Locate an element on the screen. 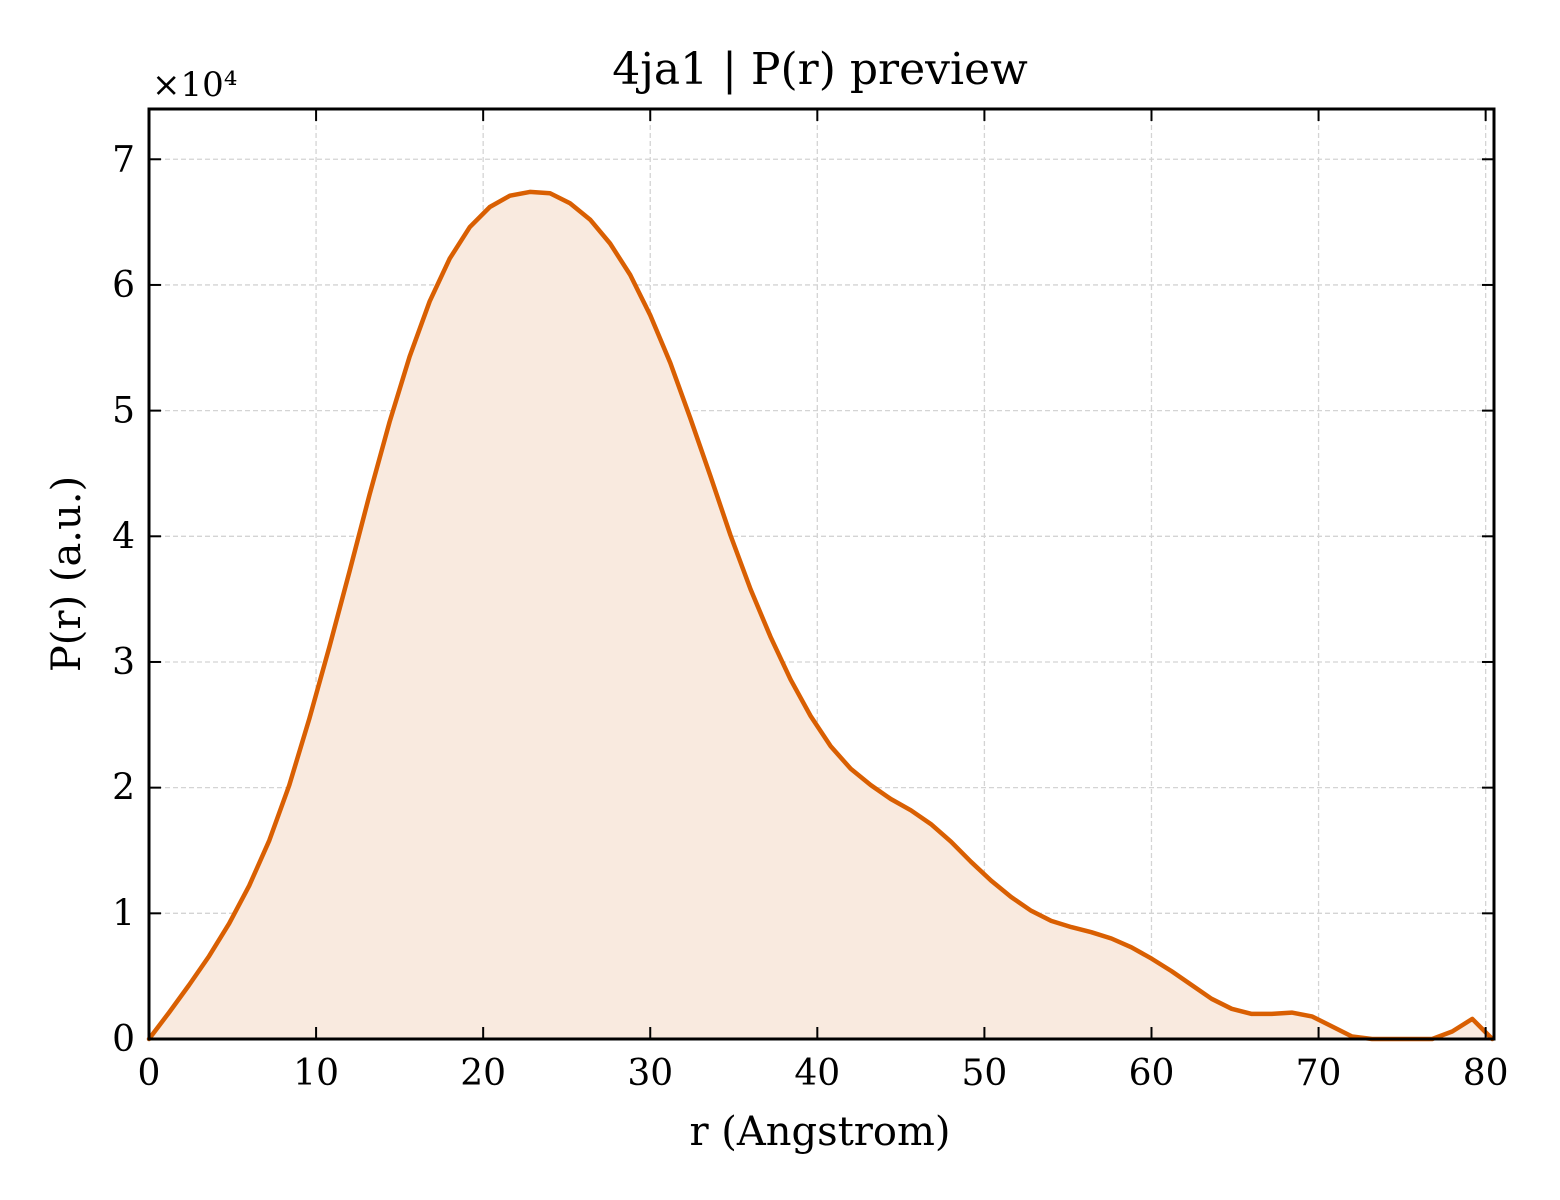 Image resolution: width=1560 pixels, height=1200 pixels. x-tick-label: 50 is located at coordinates (984, 1073).